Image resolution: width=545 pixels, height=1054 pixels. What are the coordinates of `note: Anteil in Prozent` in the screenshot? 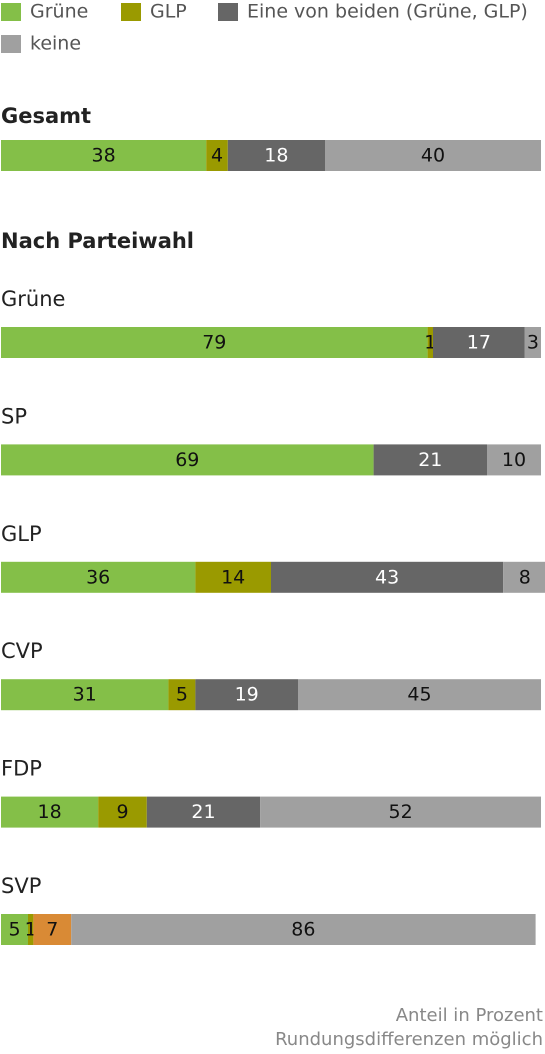 It's located at (469, 1015).